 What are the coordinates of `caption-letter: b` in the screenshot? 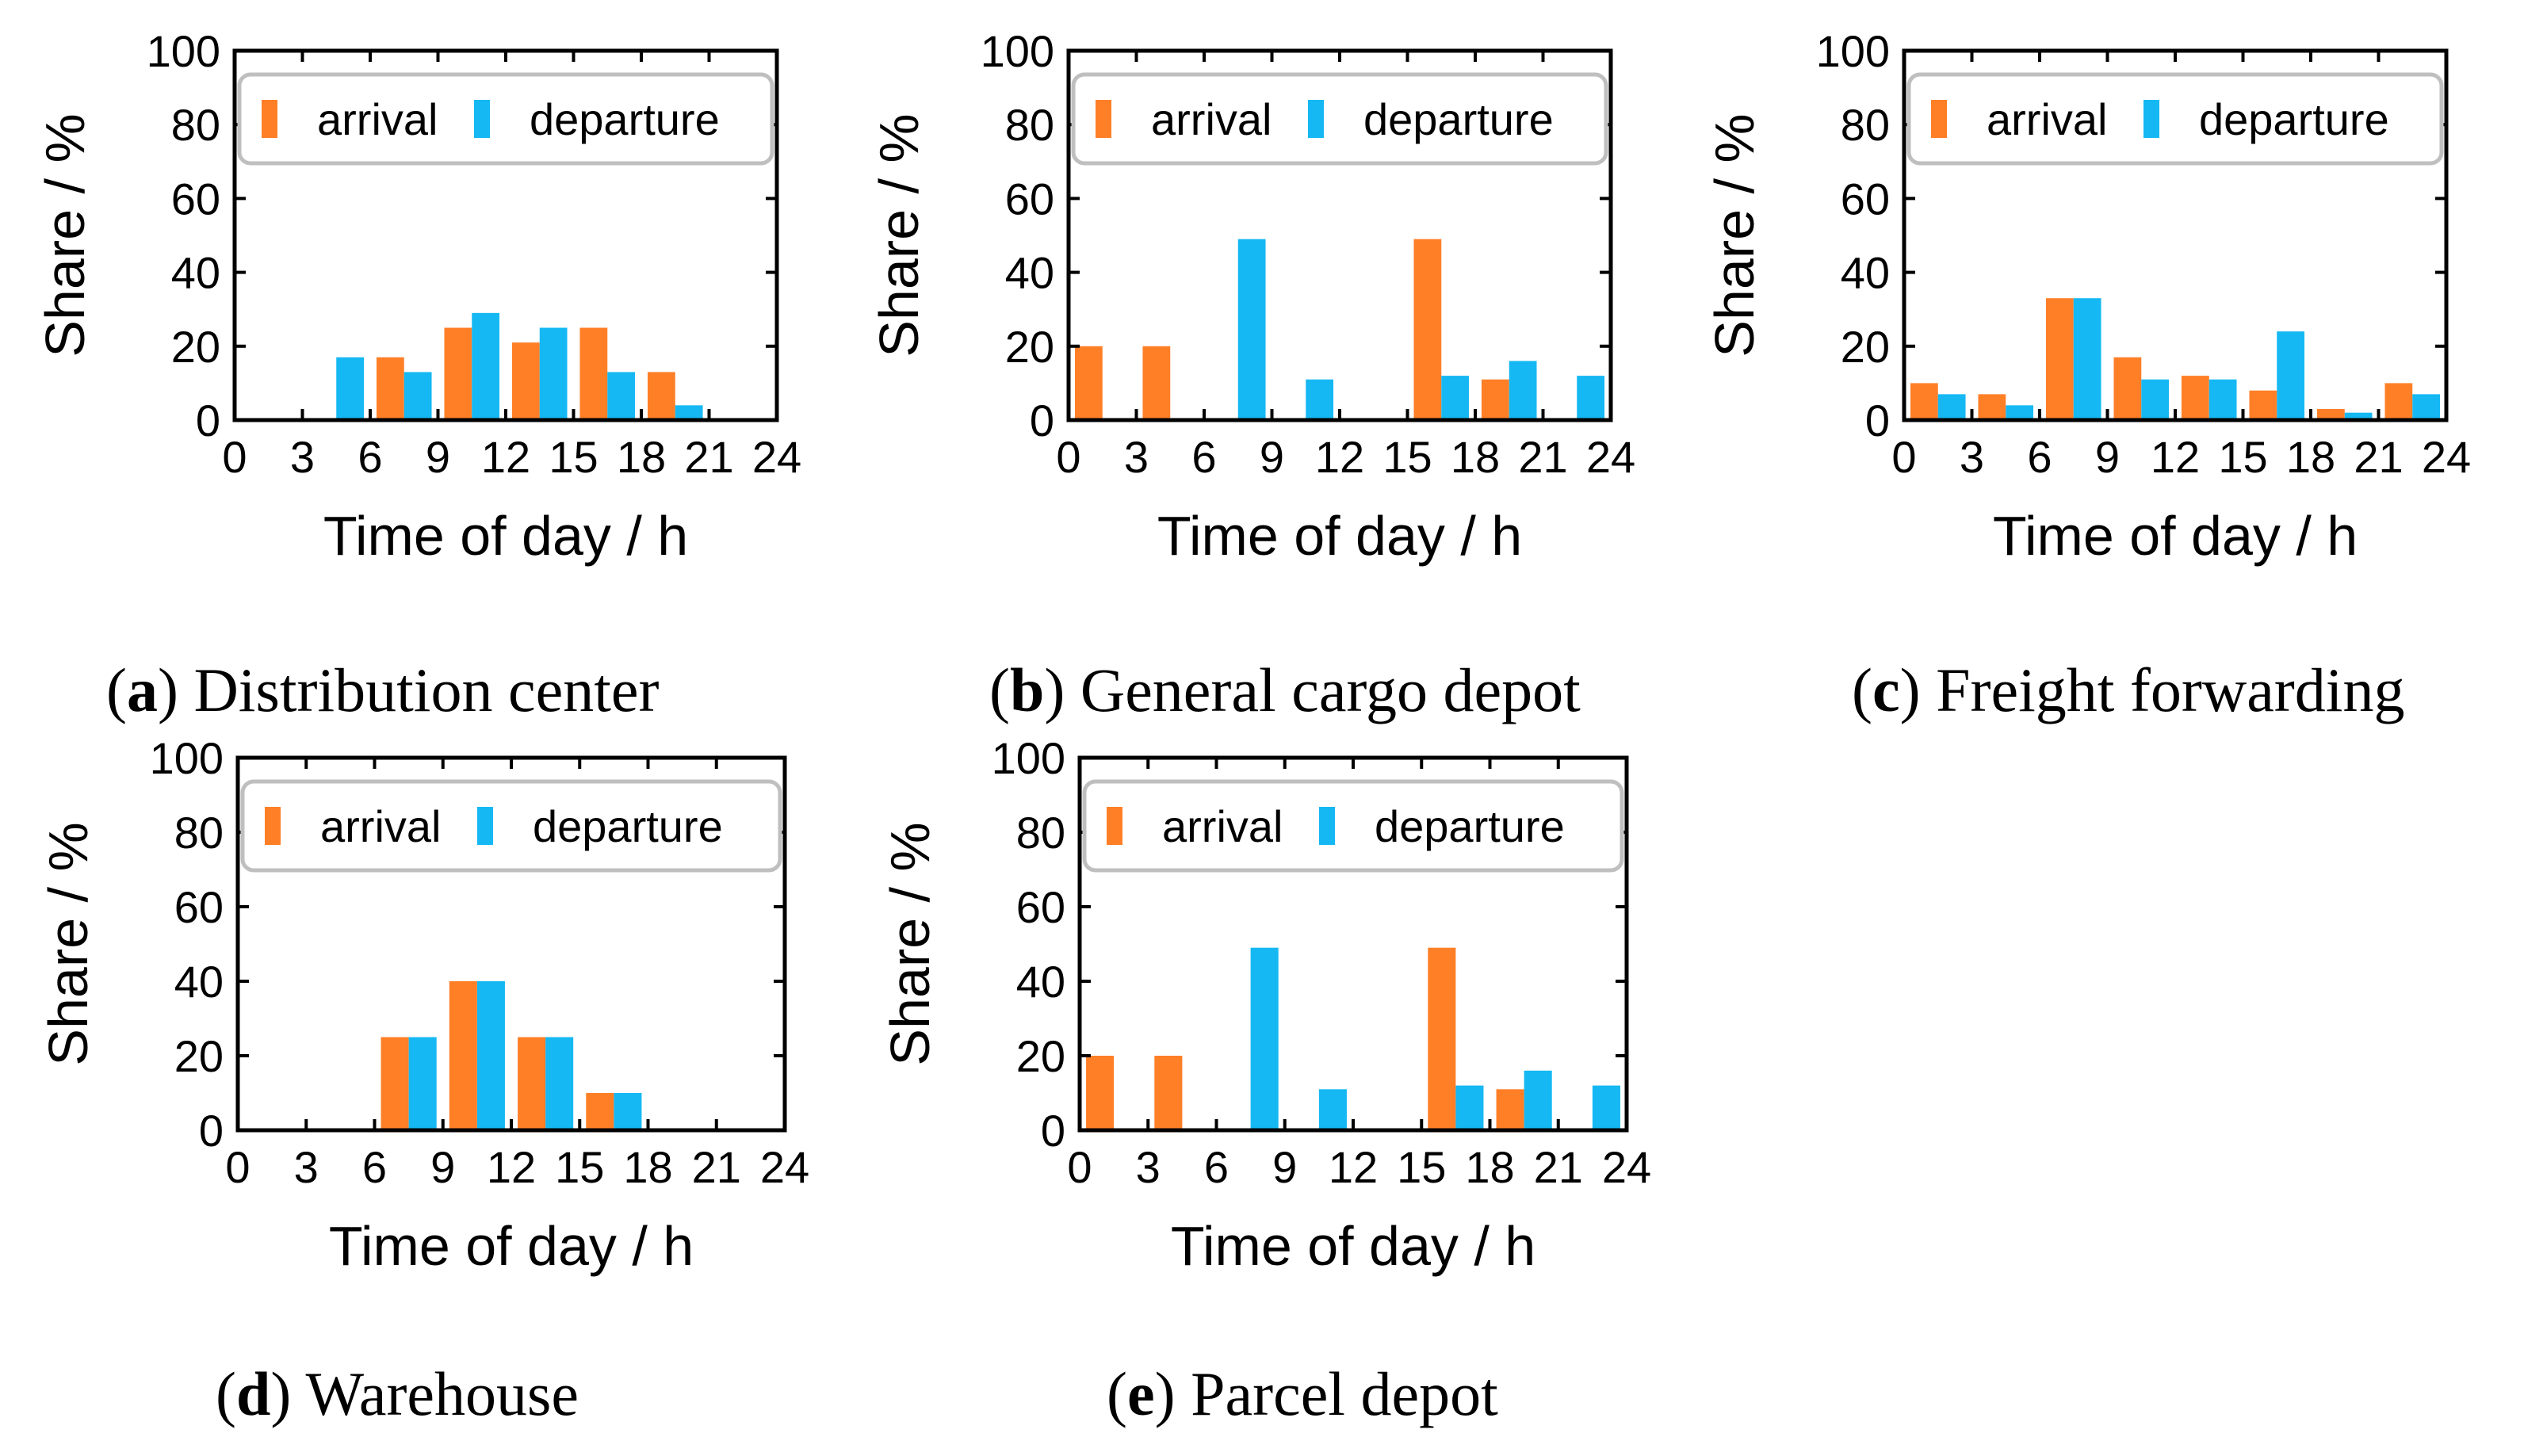 It's located at (1027, 689).